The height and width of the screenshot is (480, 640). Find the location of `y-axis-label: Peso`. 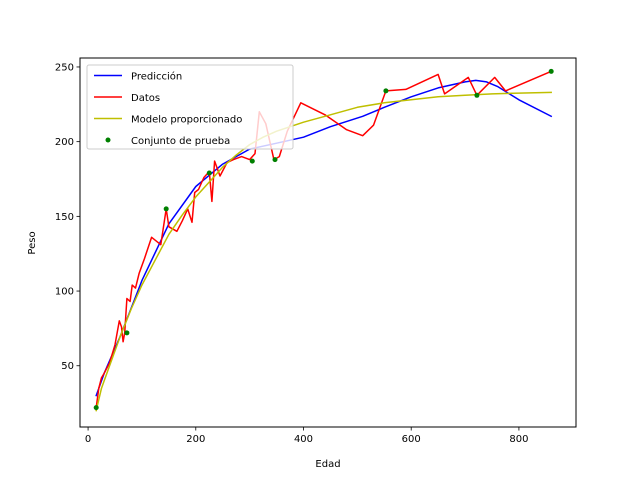

y-axis-label: Peso is located at coordinates (32, 242).